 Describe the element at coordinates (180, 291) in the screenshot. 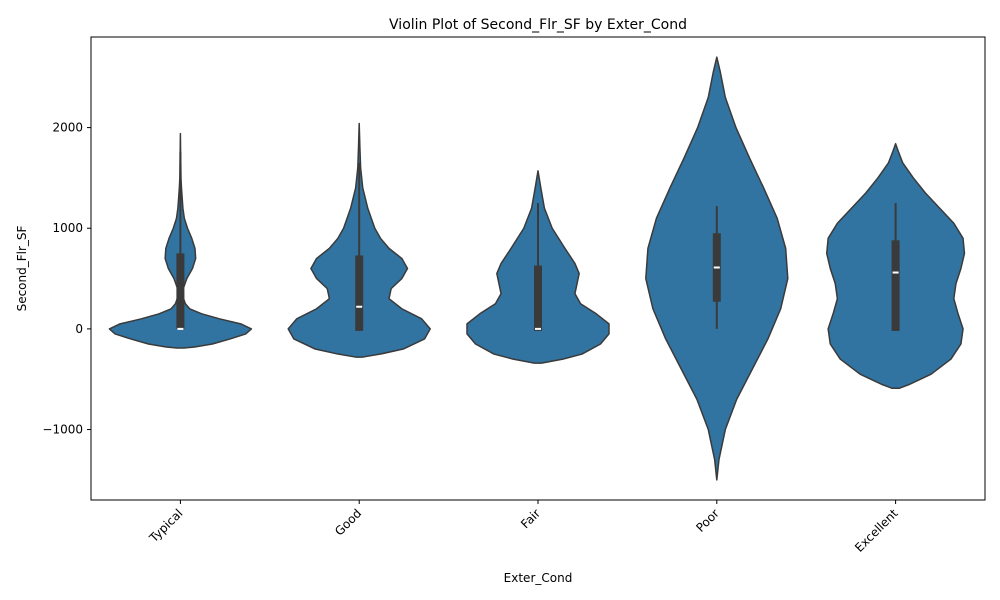

I see `iqr-box-typical` at that location.